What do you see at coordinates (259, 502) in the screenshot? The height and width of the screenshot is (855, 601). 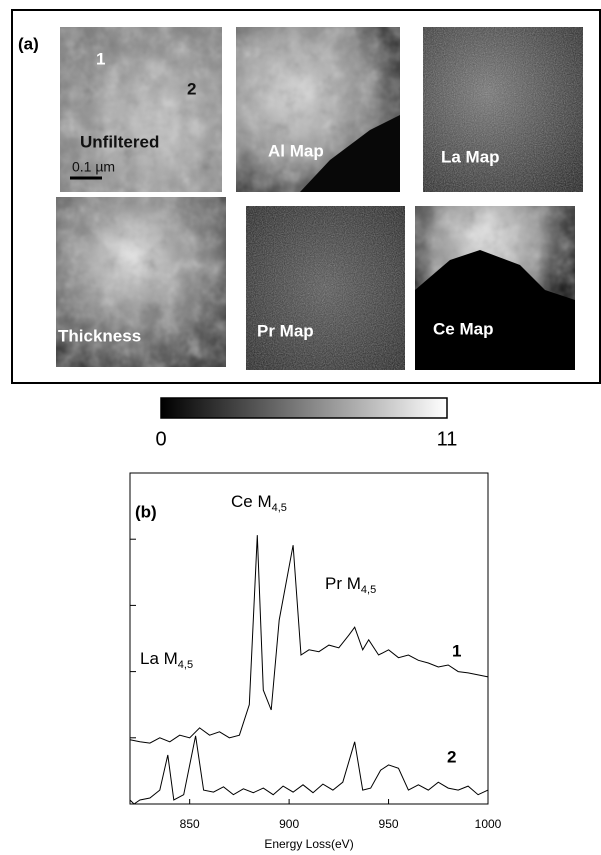 I see `annotation: Ce M4,5` at bounding box center [259, 502].